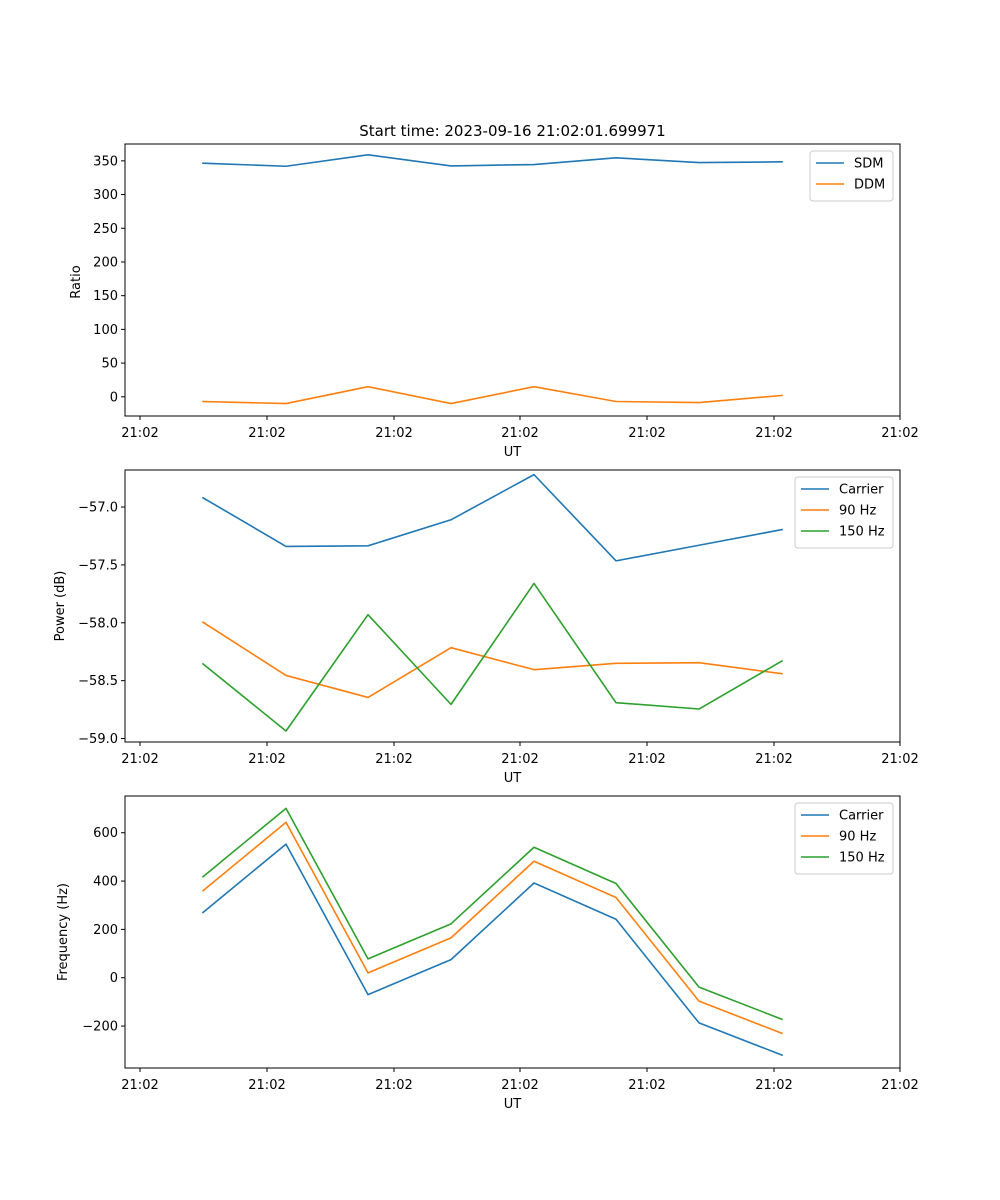 The width and height of the screenshot is (1000, 1200). I want to click on y-tick-label: 150, so click(105, 296).